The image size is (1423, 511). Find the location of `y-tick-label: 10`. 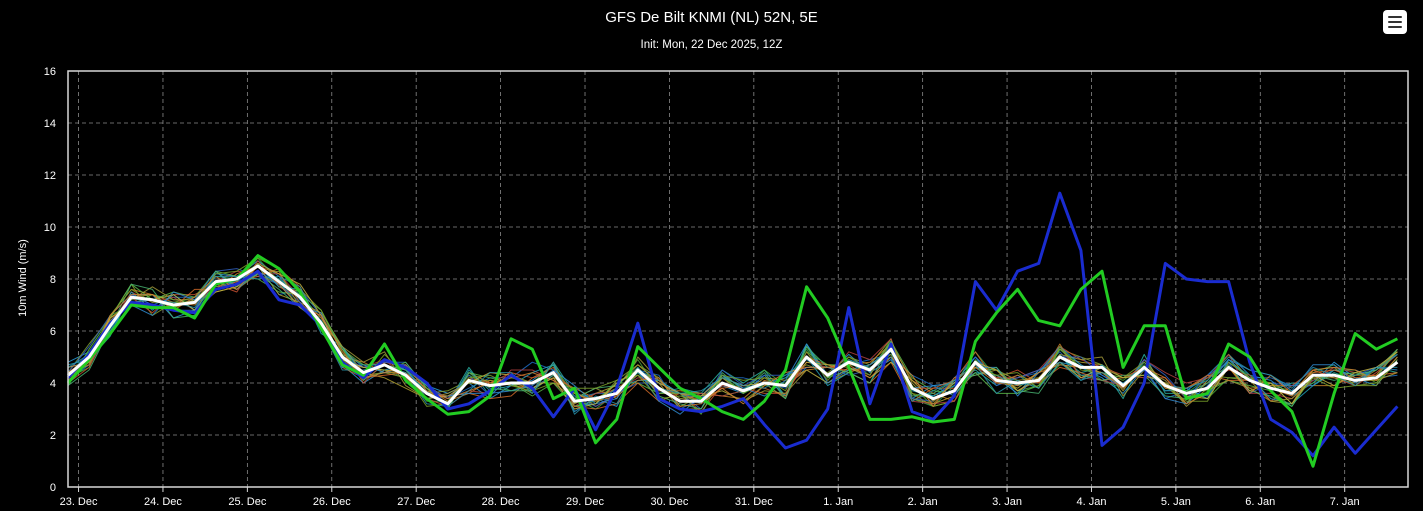

y-tick-label: 10 is located at coordinates (50, 228).